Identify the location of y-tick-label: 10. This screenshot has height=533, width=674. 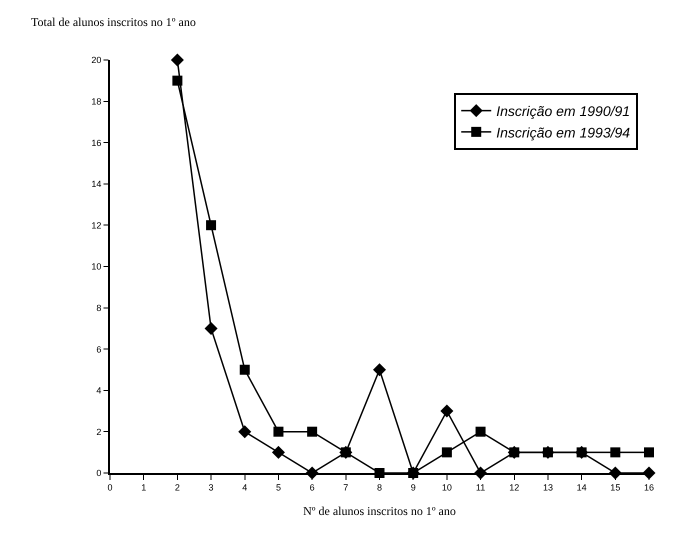
(96, 267).